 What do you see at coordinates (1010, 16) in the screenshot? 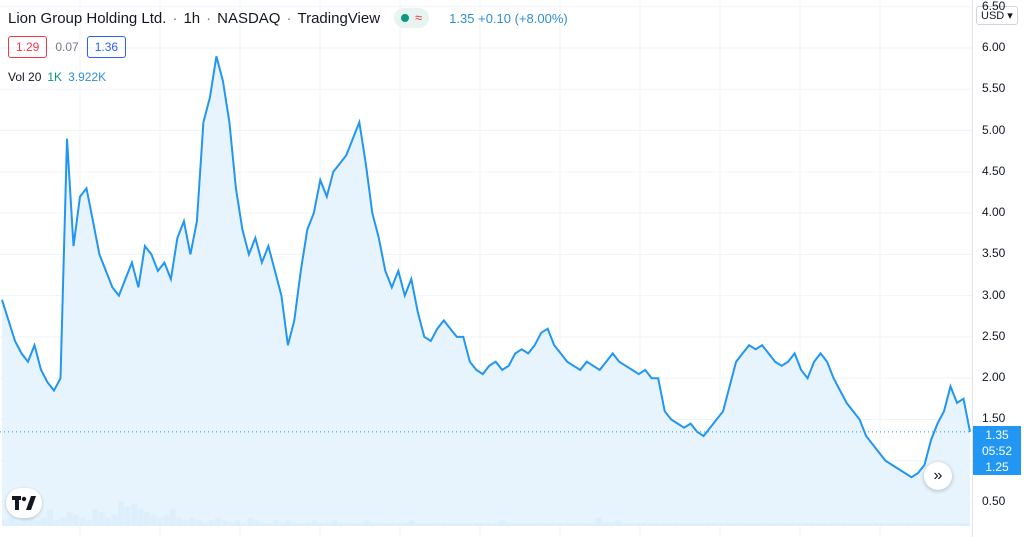
I see `chevron-down-icon: ▾` at bounding box center [1010, 16].